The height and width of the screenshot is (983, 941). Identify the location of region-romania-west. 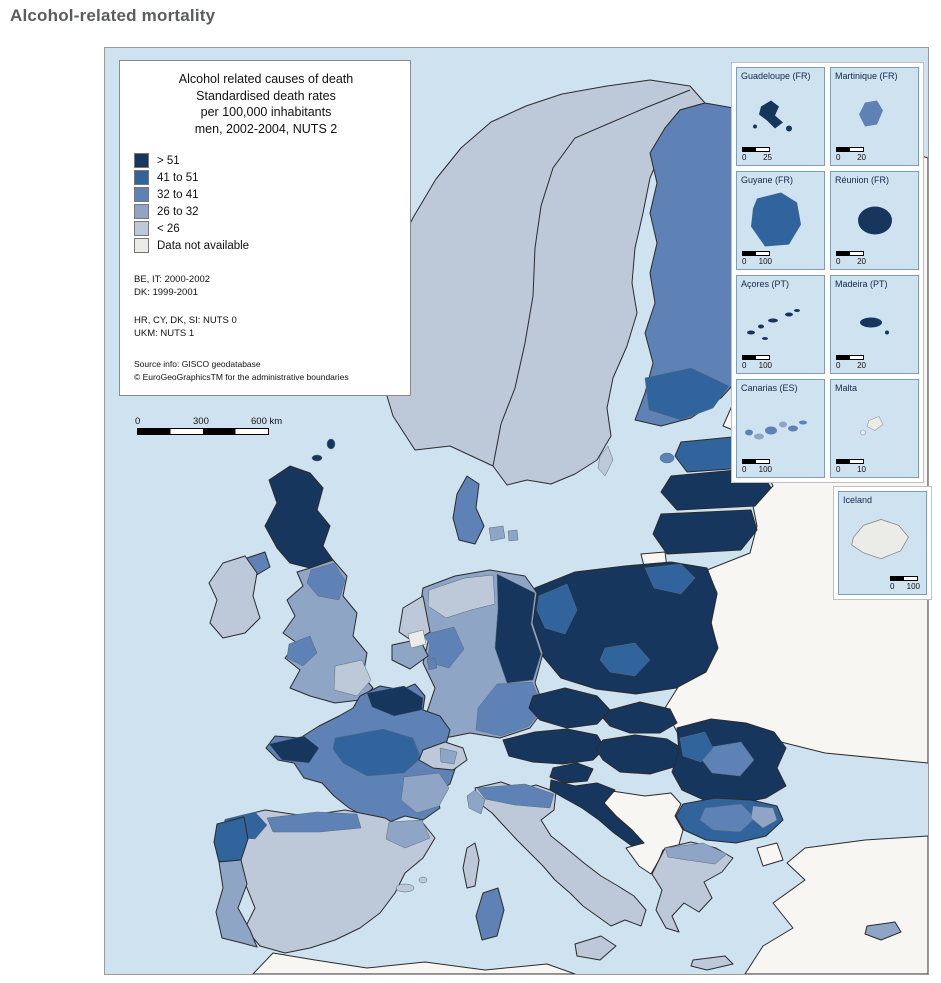
(696, 747).